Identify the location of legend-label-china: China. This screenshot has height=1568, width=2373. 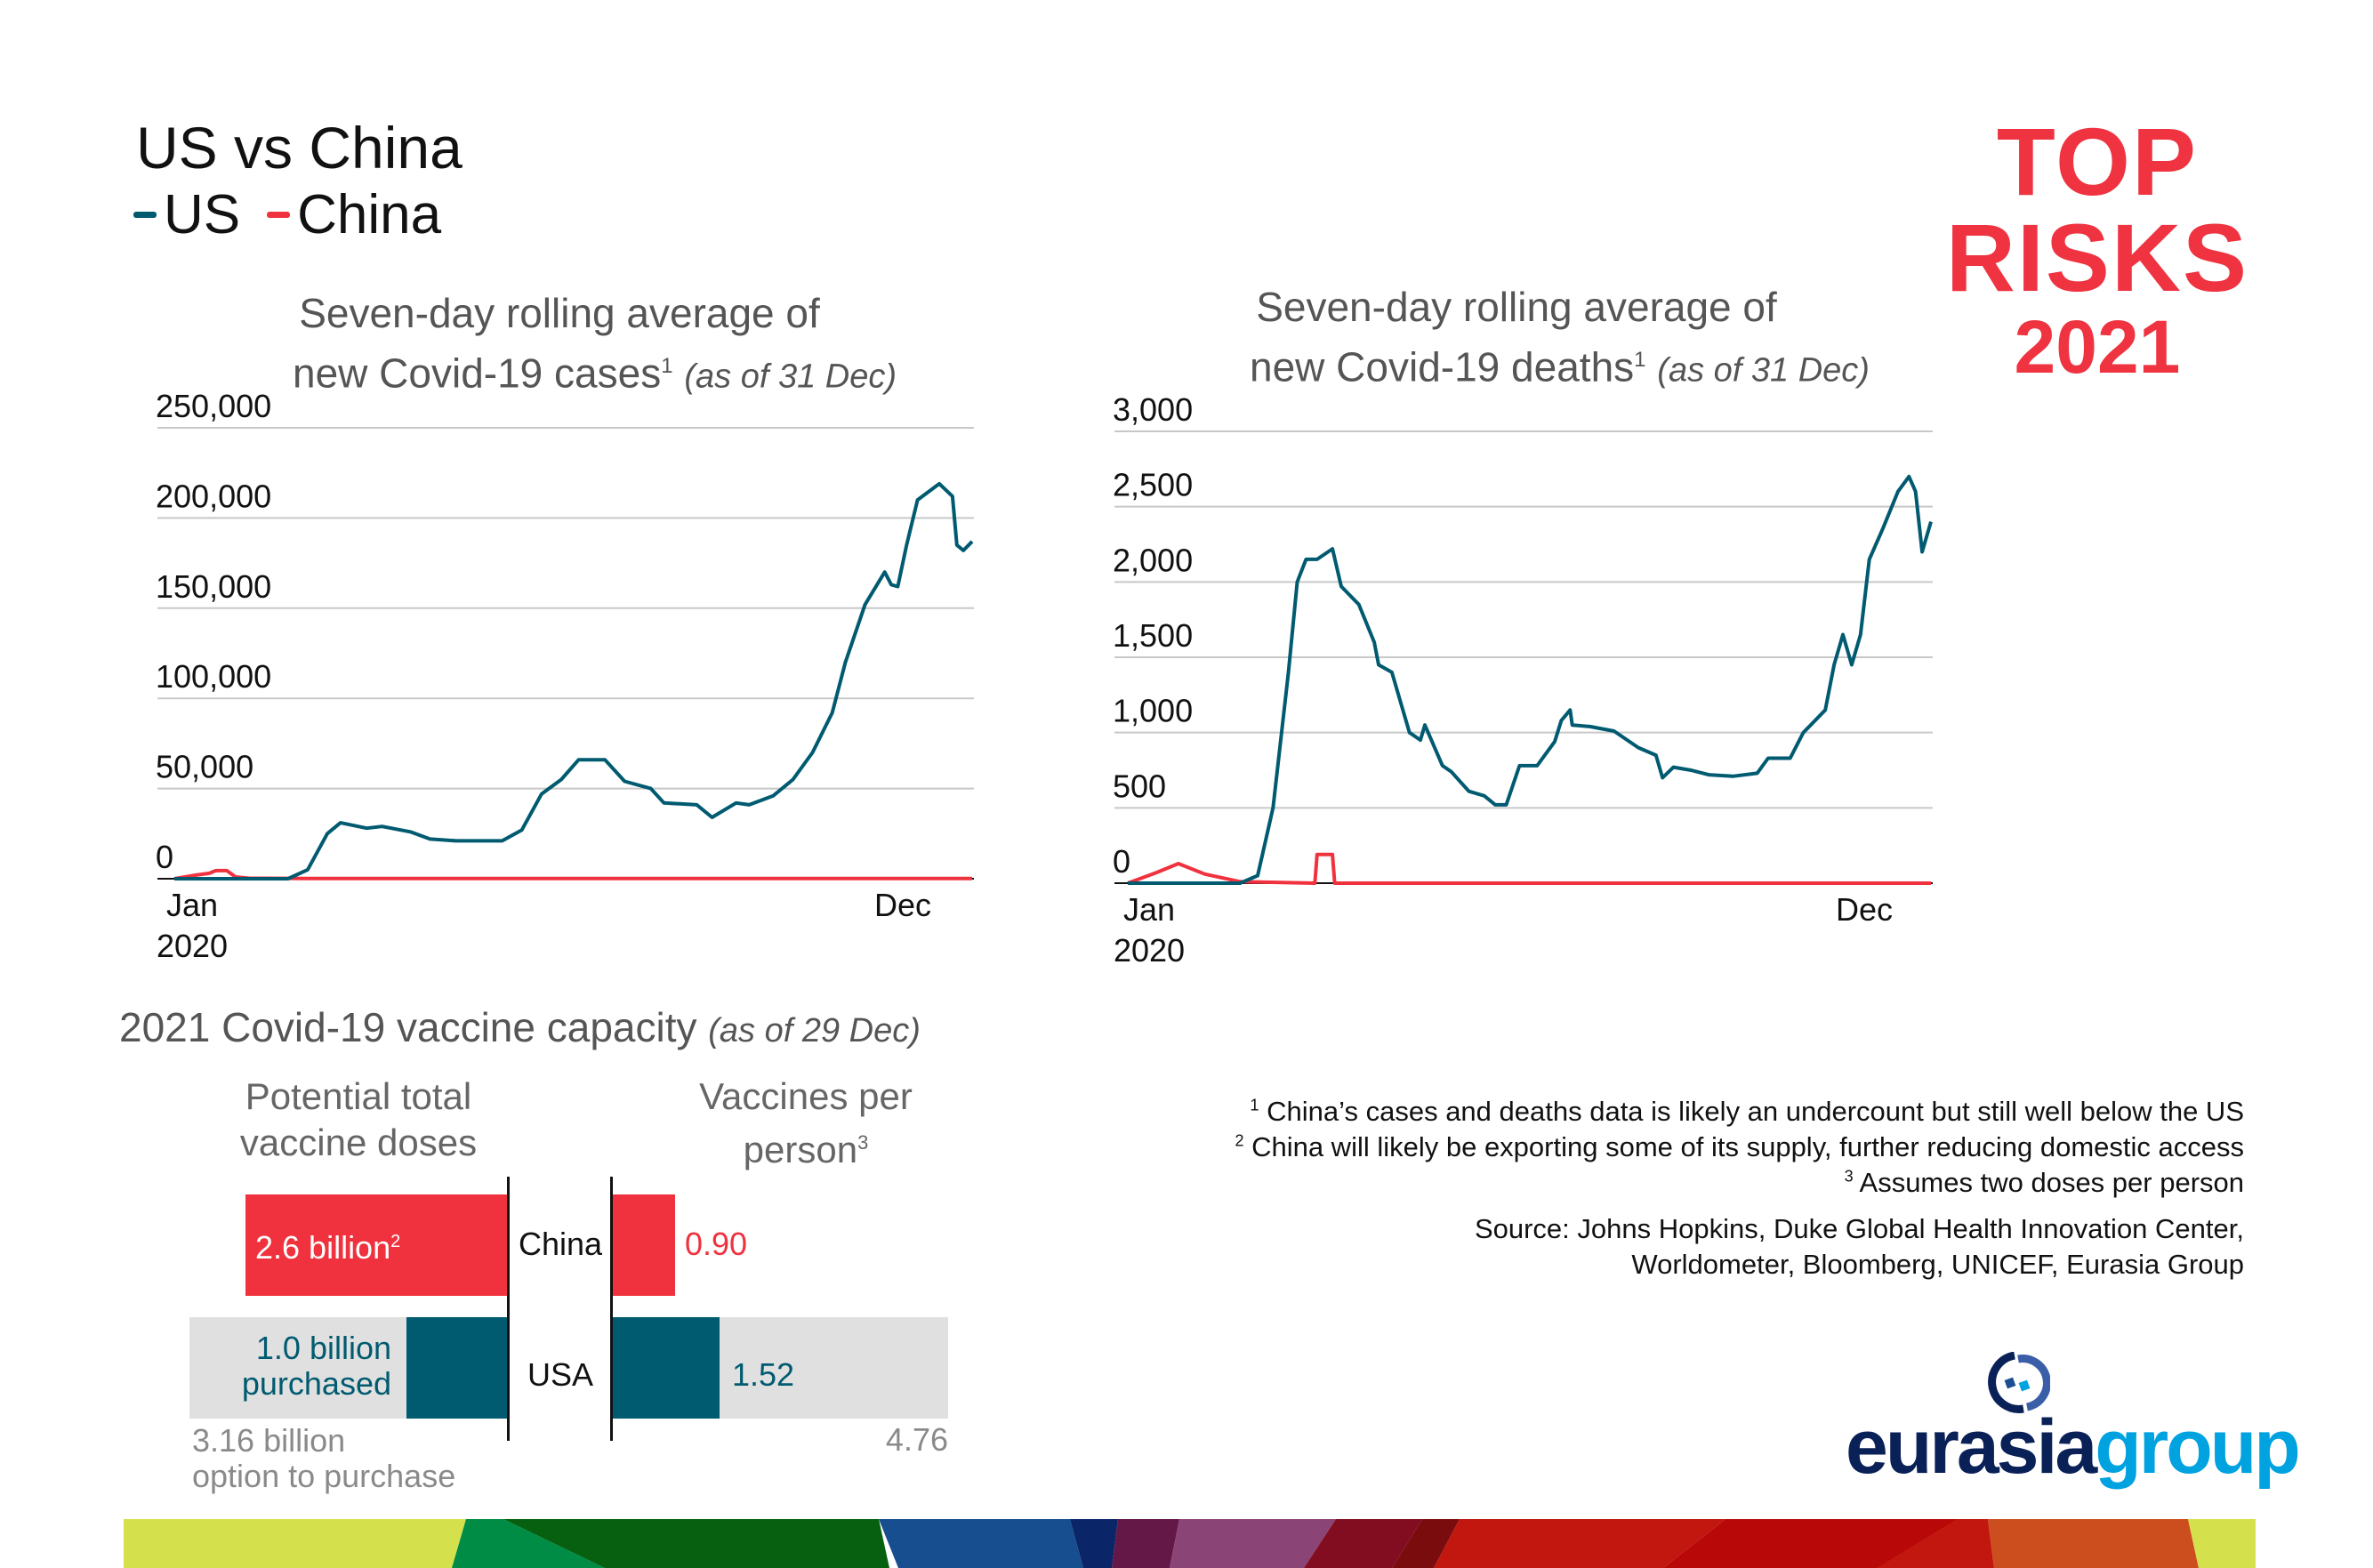
(370, 214).